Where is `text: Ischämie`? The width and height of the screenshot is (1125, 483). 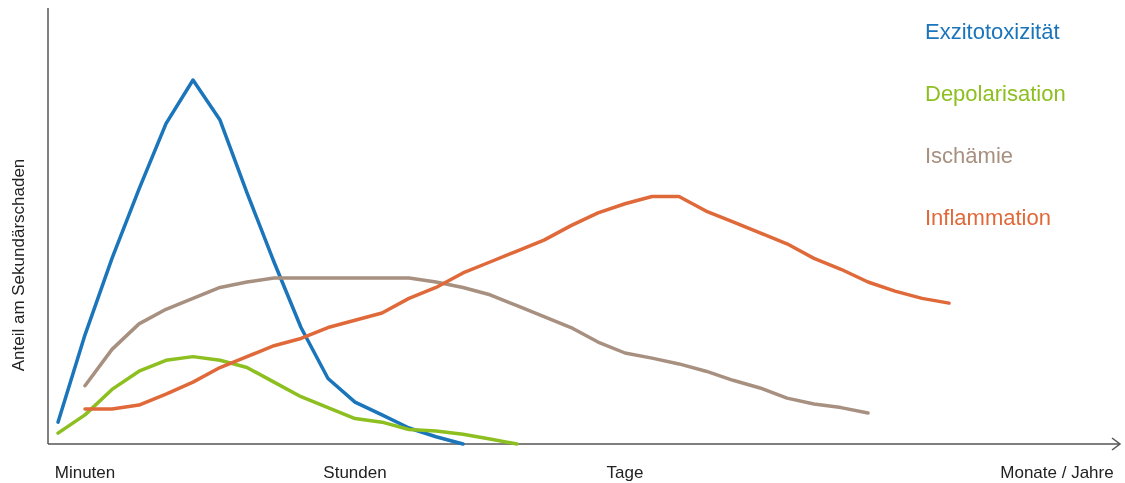
text: Ischämie is located at coordinates (969, 155).